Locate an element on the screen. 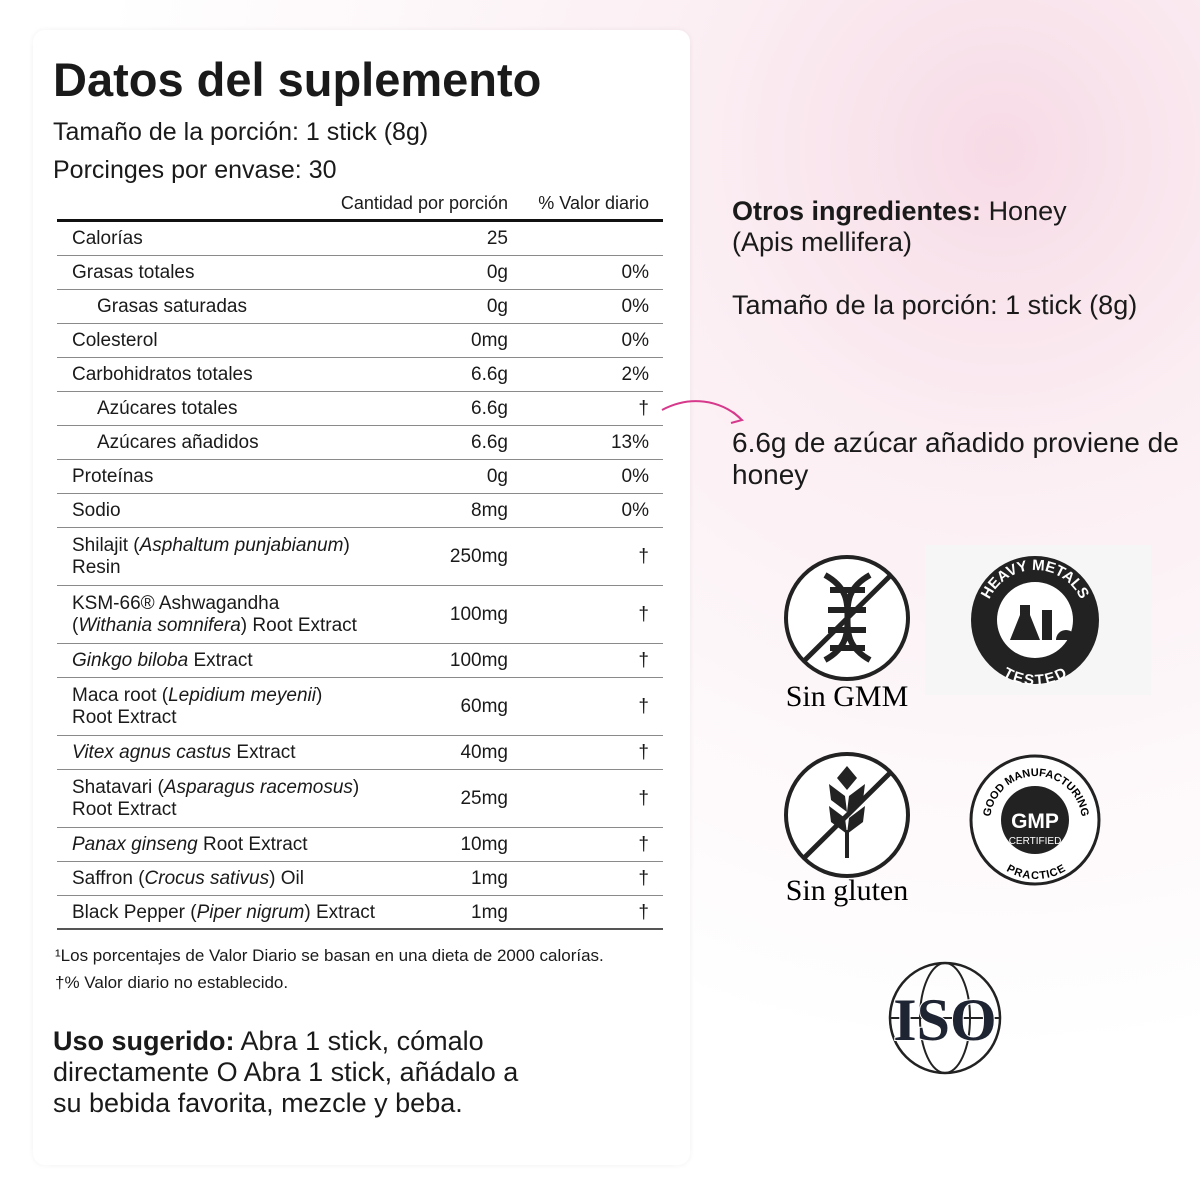  name-line: Azúcares añadidos is located at coordinates (178, 443).